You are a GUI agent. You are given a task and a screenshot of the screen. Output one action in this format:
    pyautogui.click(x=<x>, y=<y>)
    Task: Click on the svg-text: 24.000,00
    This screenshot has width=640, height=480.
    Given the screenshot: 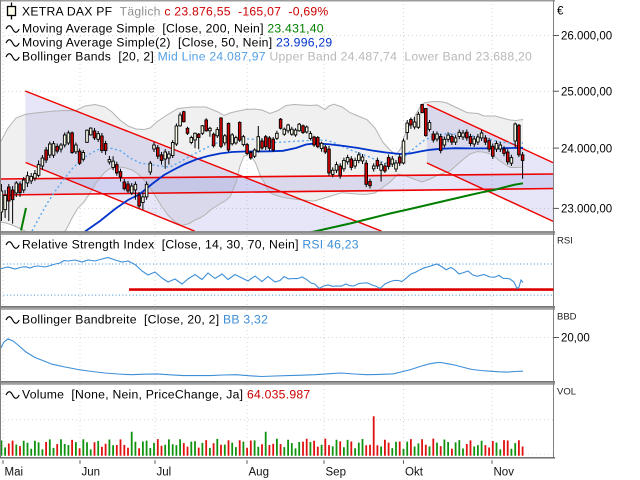 What is the action you would take?
    pyautogui.click(x=586, y=149)
    